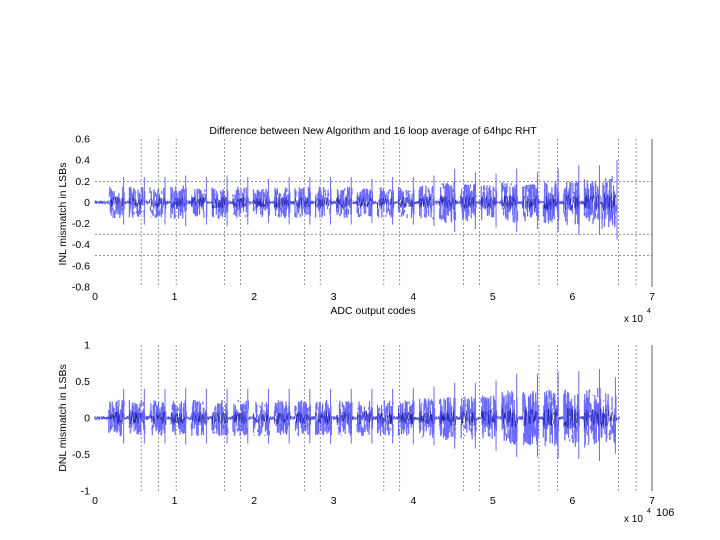 The height and width of the screenshot is (540, 720). Describe the element at coordinates (372, 311) in the screenshot. I see `x-axis-label: ADC output codes` at that location.